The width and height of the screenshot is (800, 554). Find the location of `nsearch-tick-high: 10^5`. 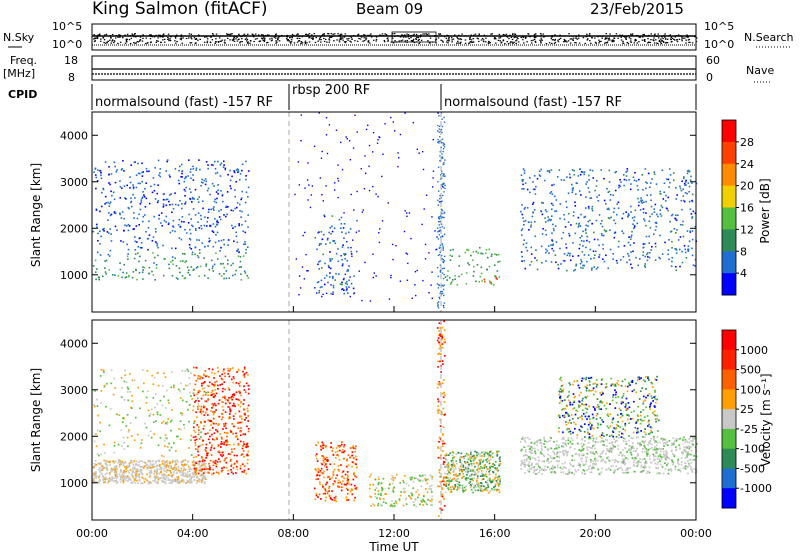

nsearch-tick-high: 10^5 is located at coordinates (719, 26).